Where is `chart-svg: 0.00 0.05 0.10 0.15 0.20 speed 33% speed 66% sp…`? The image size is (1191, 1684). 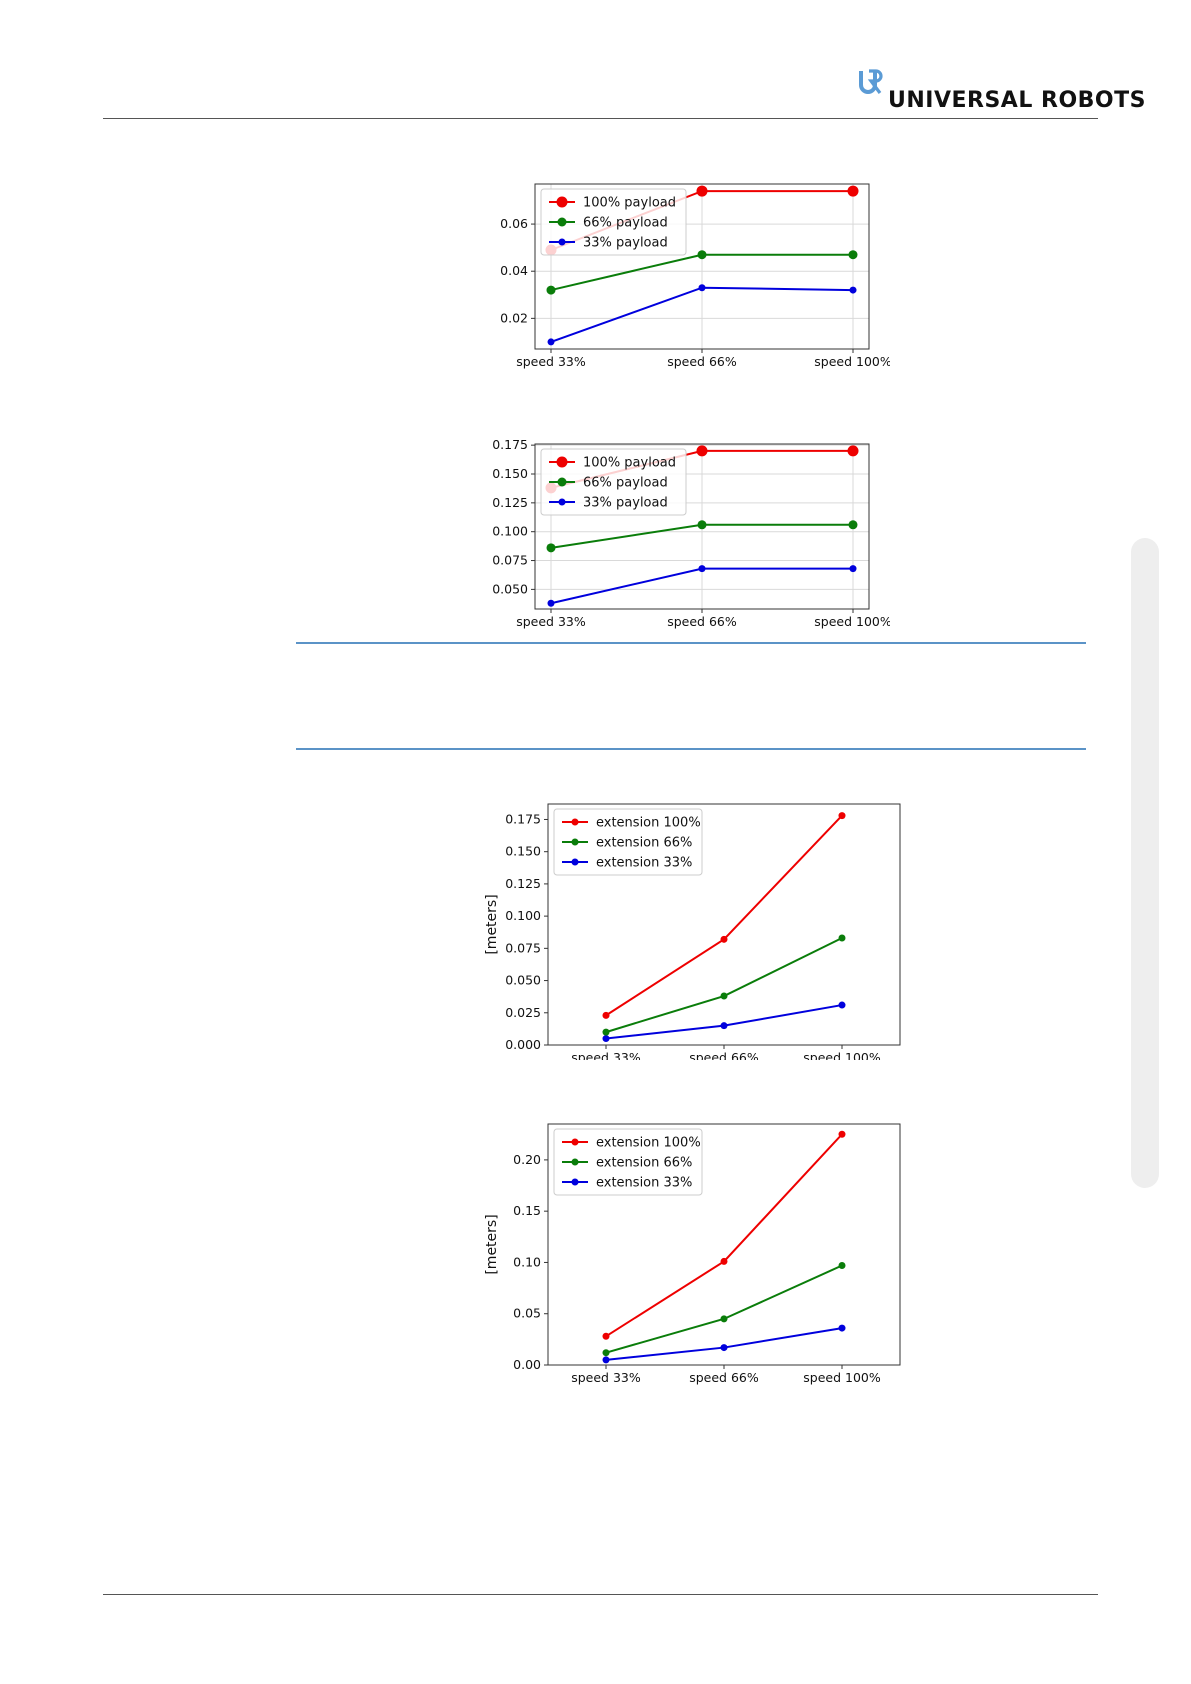 chart-svg: 0.00 0.05 0.10 0.15 0.20 speed 33% speed 66% sp… is located at coordinates (692, 1254).